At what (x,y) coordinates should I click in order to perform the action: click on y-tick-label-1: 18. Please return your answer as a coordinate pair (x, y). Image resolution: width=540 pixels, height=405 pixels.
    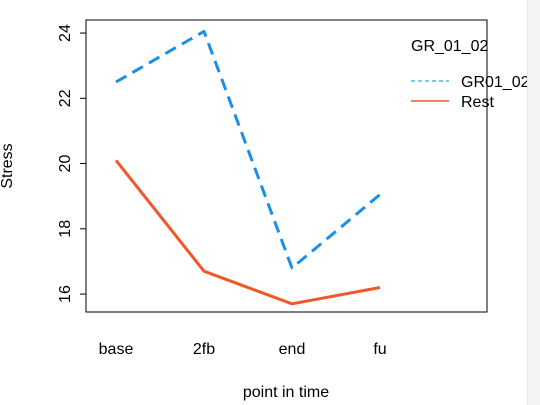
    Looking at the image, I should click on (65, 229).